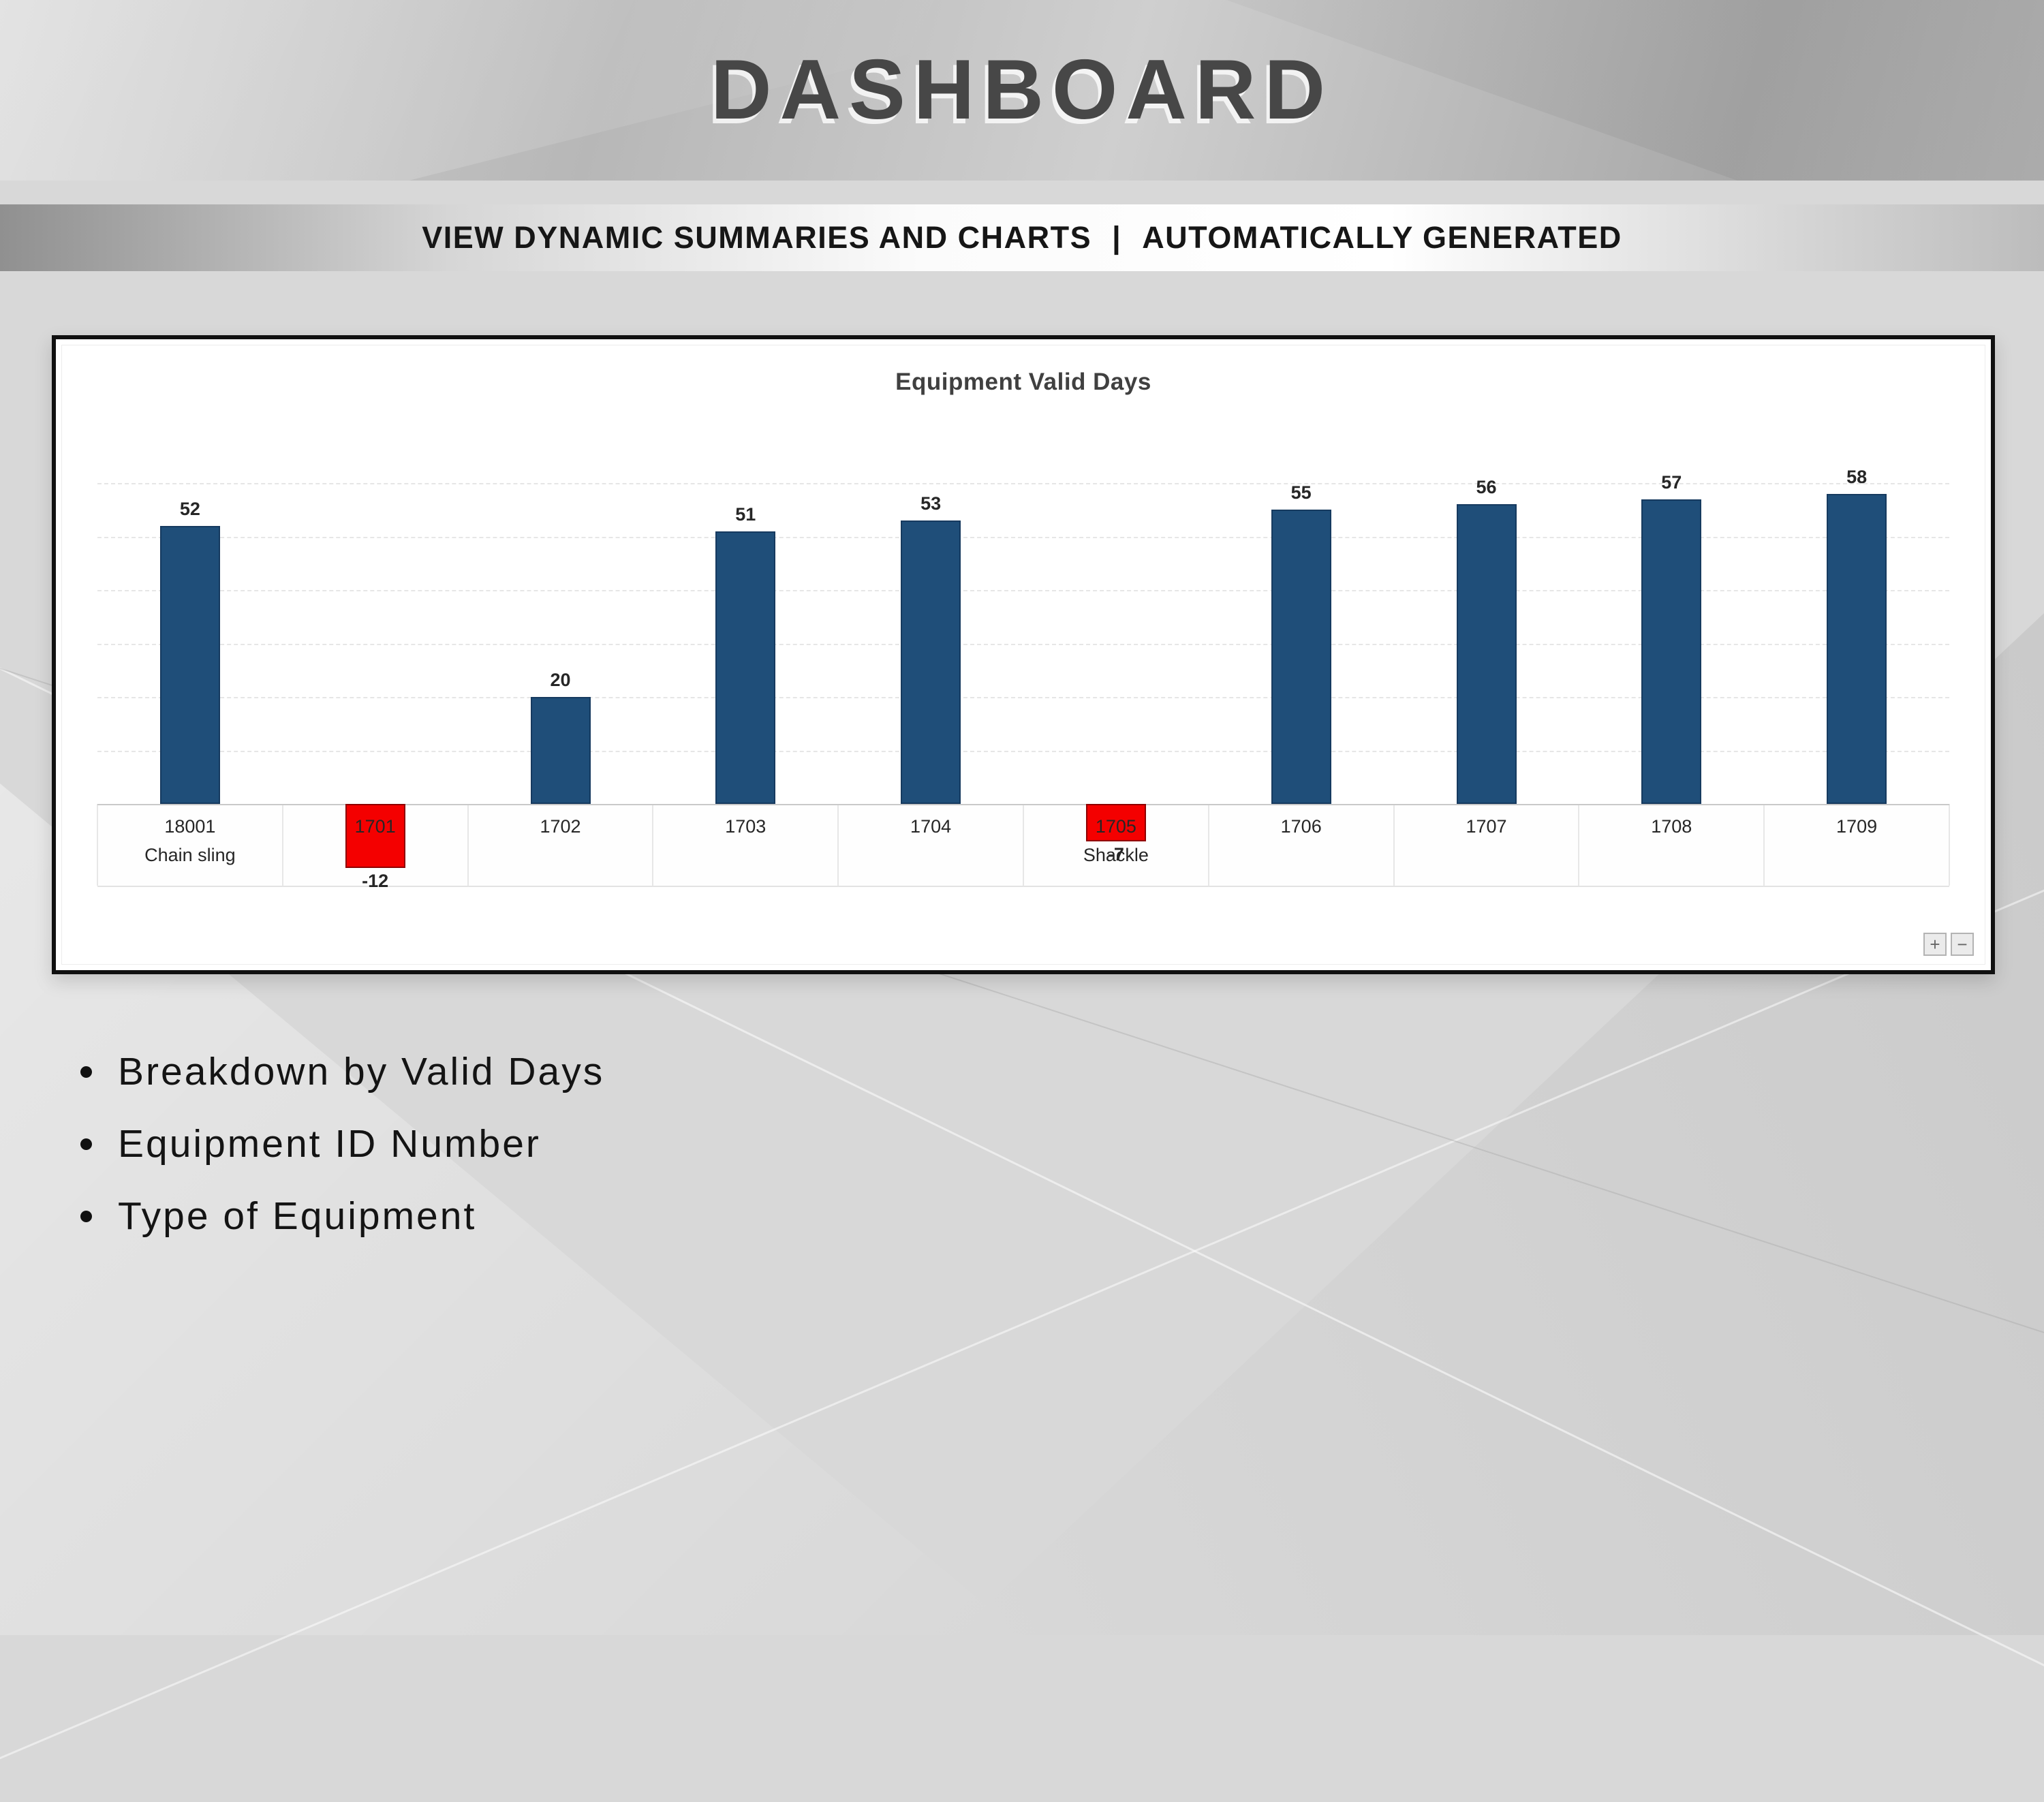  Describe the element at coordinates (745, 514) in the screenshot. I see `bar-value: 51` at that location.